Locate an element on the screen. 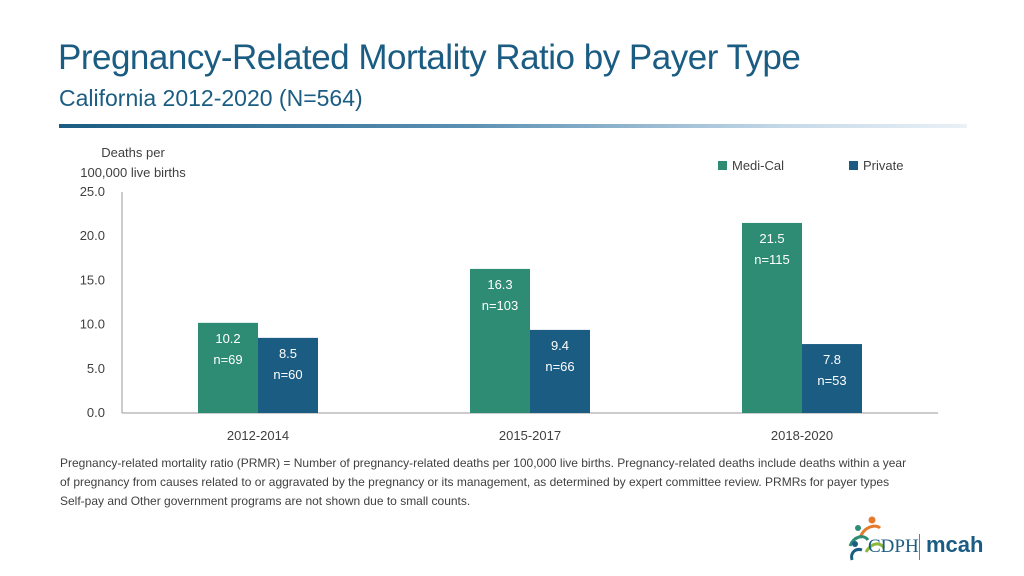  data-label-count: n=60 is located at coordinates (287, 374).